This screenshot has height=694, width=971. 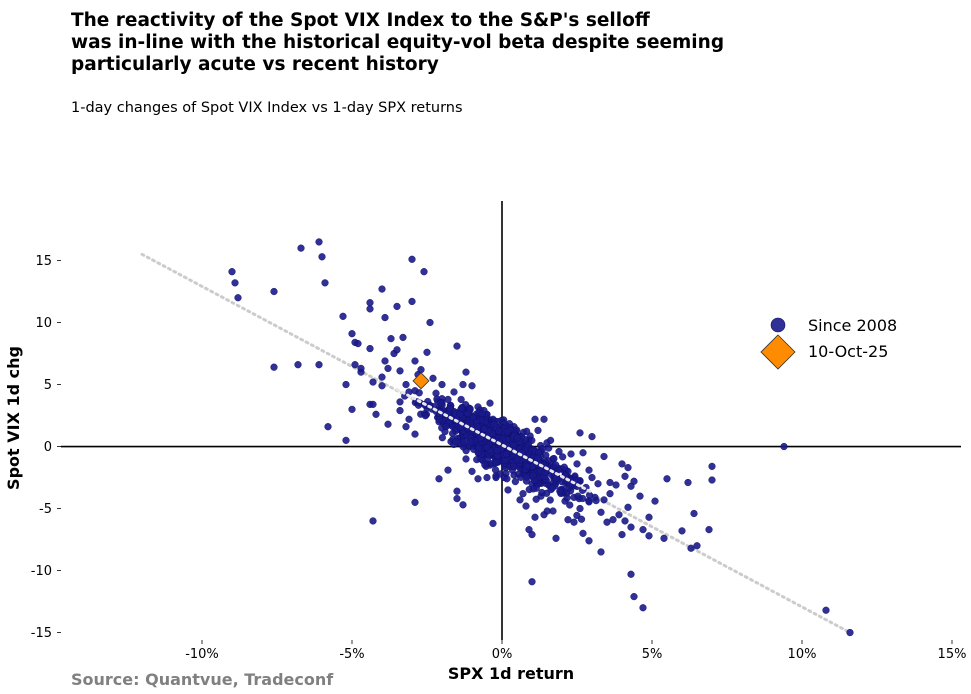 I want to click on x-tick-label: 5%, so click(x=652, y=654).